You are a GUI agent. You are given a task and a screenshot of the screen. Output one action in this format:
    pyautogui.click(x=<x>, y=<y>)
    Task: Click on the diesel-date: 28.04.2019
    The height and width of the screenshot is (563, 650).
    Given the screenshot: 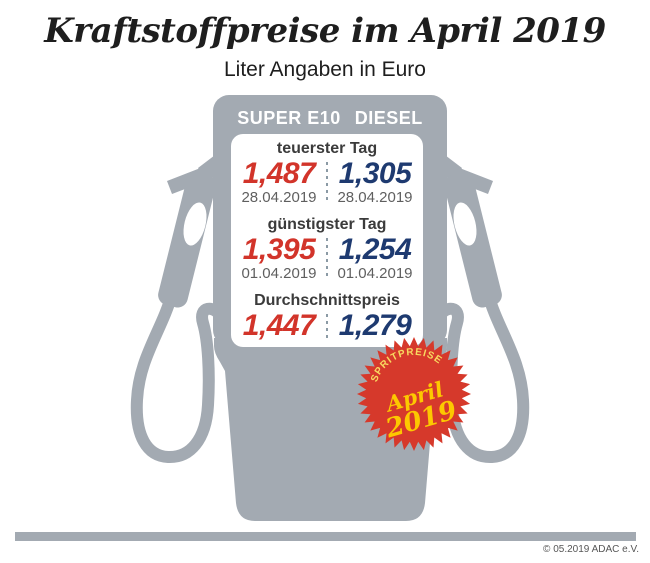 What is the action you would take?
    pyautogui.click(x=375, y=197)
    